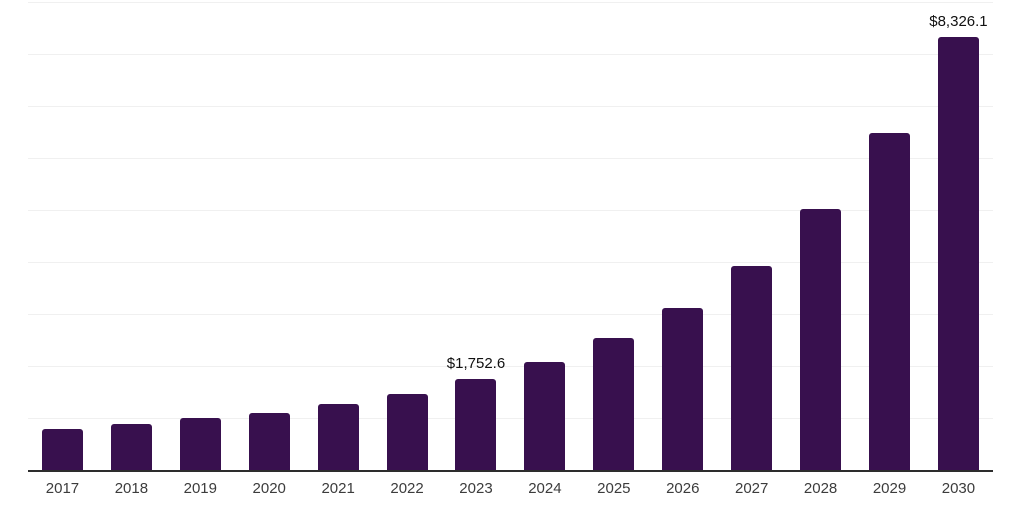 The image size is (1024, 512). Describe the element at coordinates (958, 22) in the screenshot. I see `bar-value-label-2030: $8,326.1` at that location.